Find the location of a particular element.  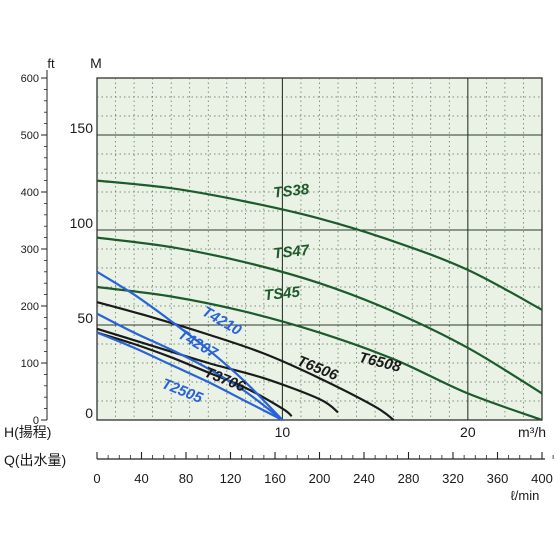

curve-label-ts47: TS47 is located at coordinates (291, 252).